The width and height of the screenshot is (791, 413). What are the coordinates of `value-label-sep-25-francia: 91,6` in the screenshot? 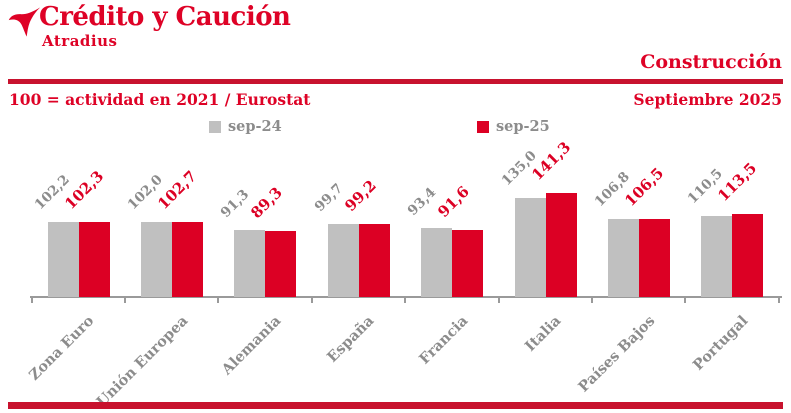 It's located at (453, 201).